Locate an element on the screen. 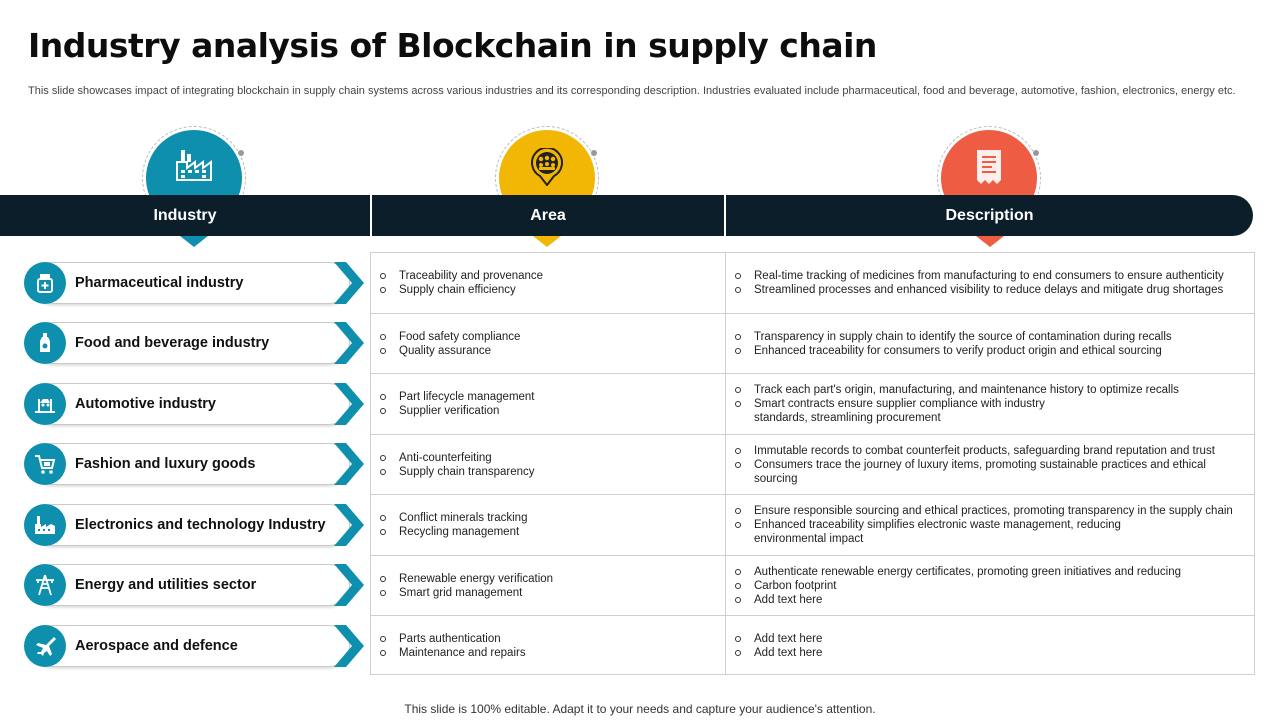 The height and width of the screenshot is (720, 1280). area-item: Anti-counterfeiting is located at coordinates (550, 458).